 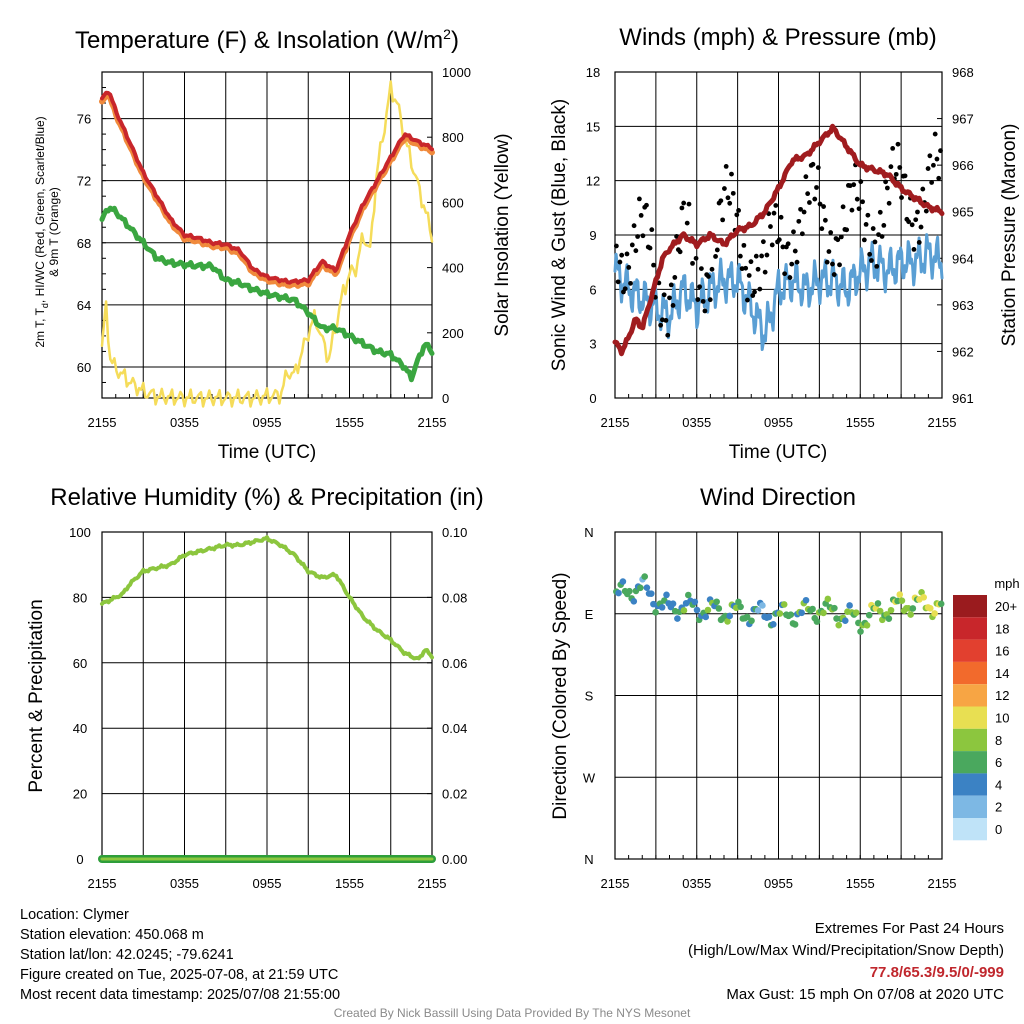 I want to click on colorbar-label: 20+, so click(x=1006, y=606).